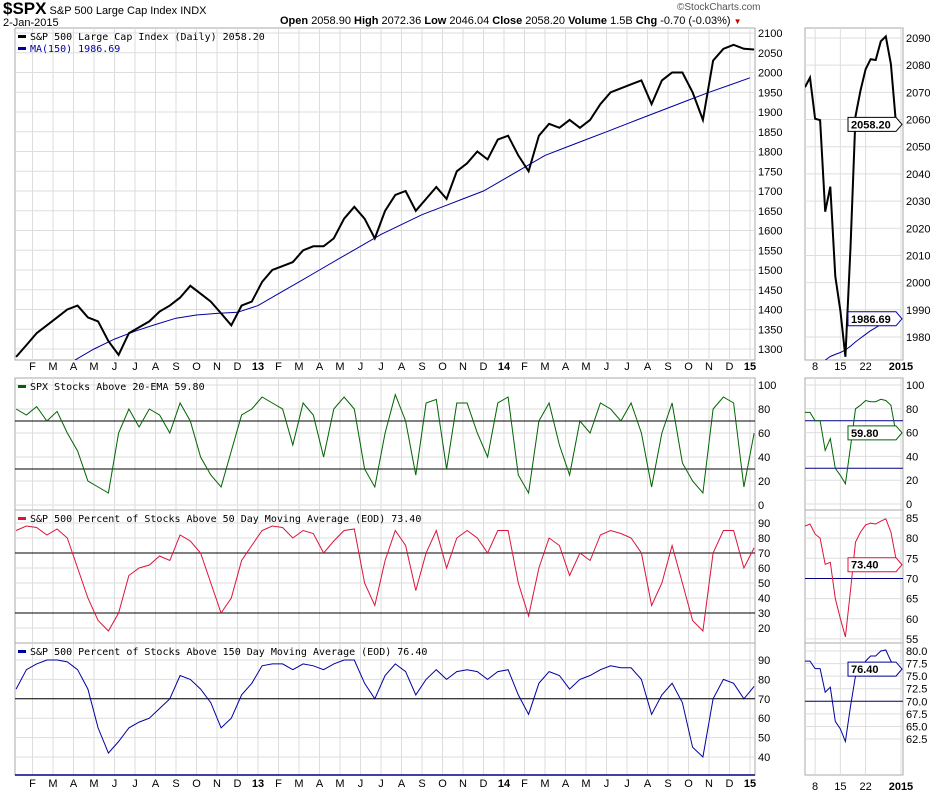  I want to click on detail-y-tick-label: 1980, so click(918, 338).